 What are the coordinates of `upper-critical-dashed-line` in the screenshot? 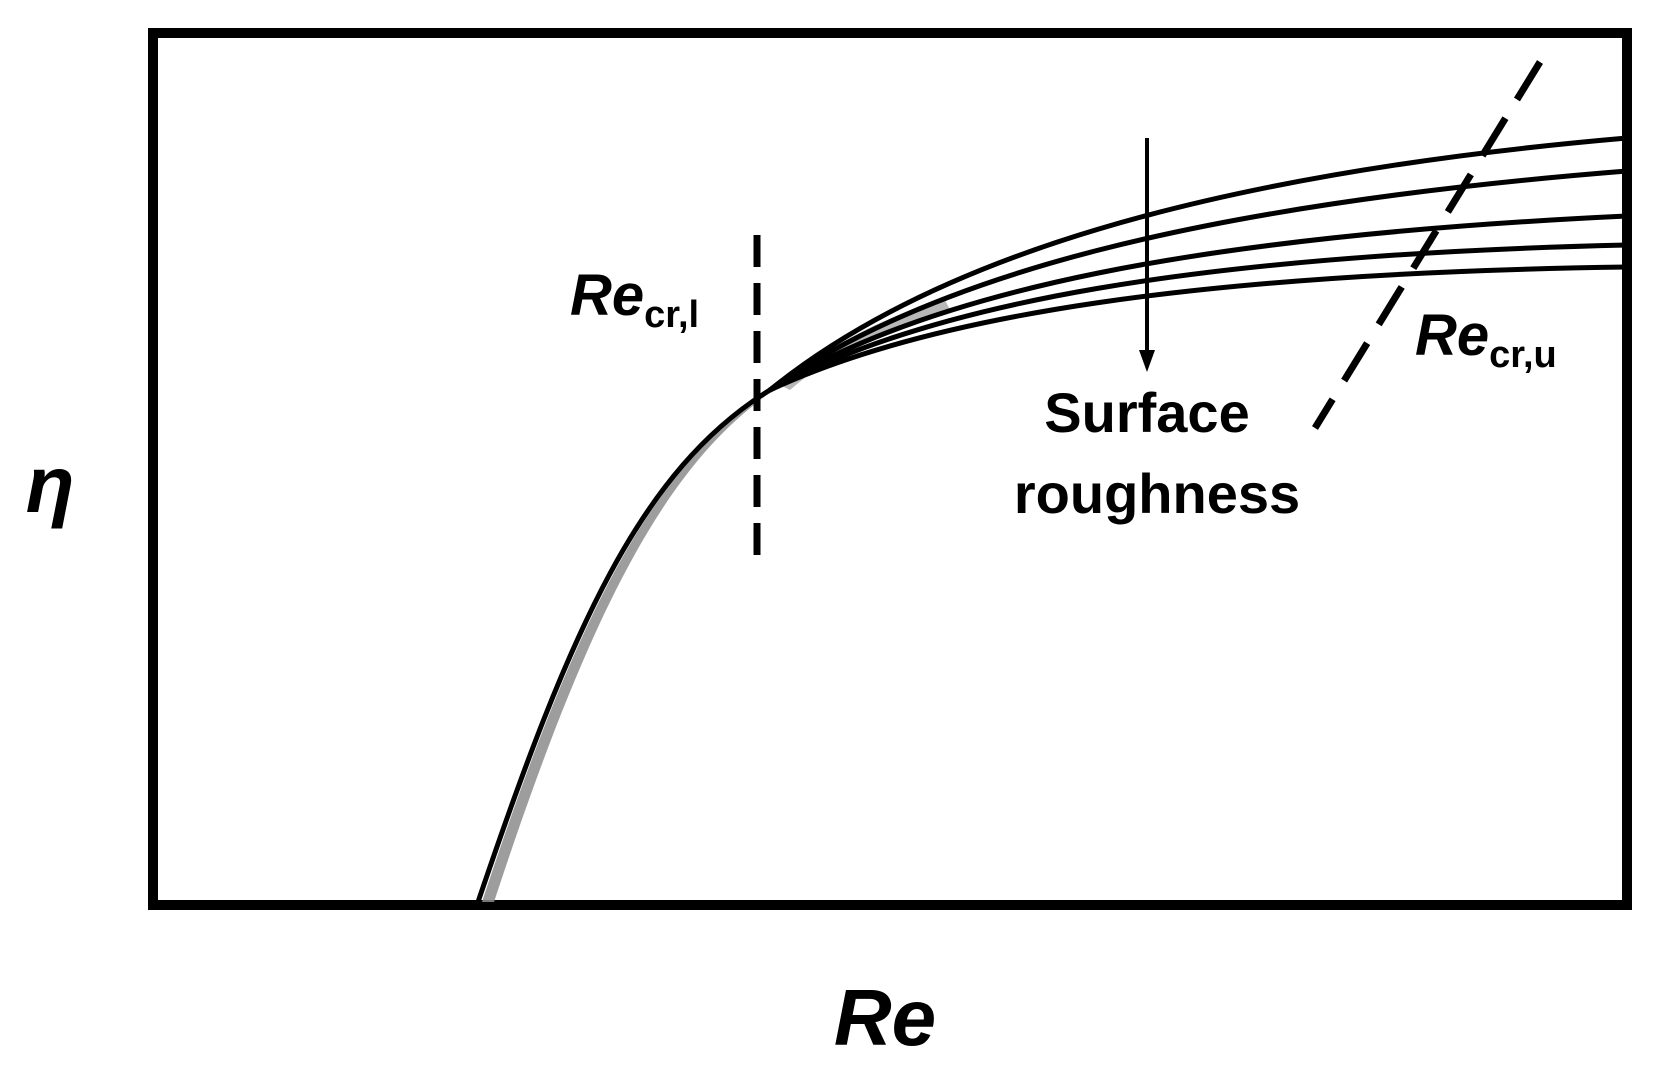 It's located at (1427, 245).